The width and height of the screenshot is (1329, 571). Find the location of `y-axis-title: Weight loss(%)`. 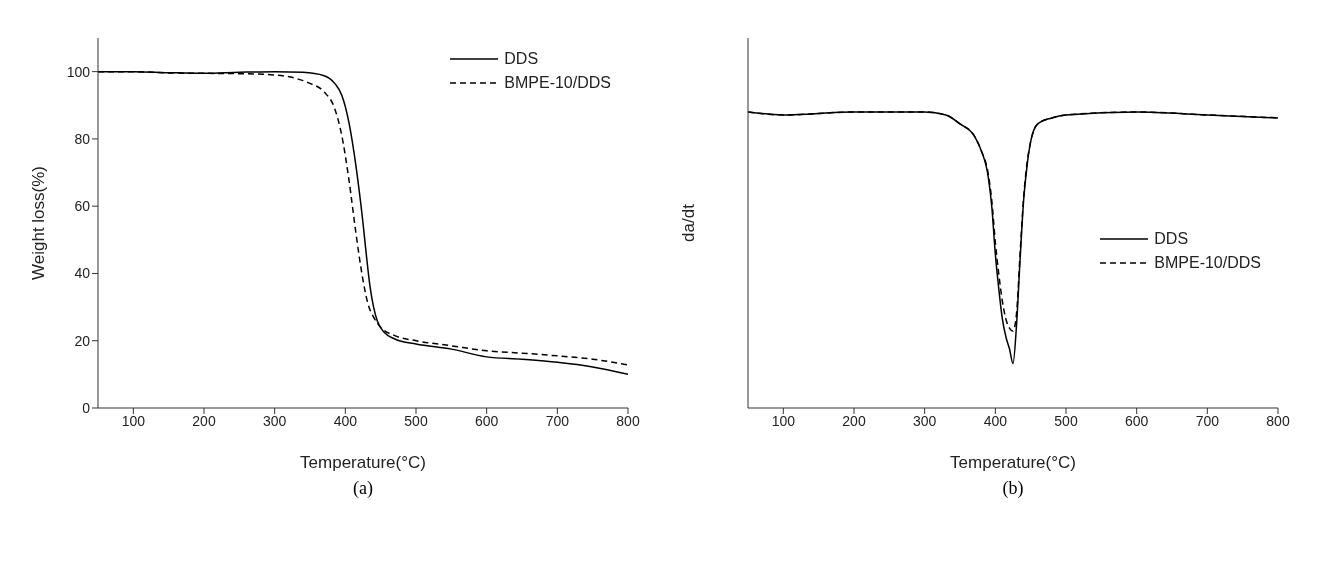

y-axis-title: Weight loss(%) is located at coordinates (39, 223).